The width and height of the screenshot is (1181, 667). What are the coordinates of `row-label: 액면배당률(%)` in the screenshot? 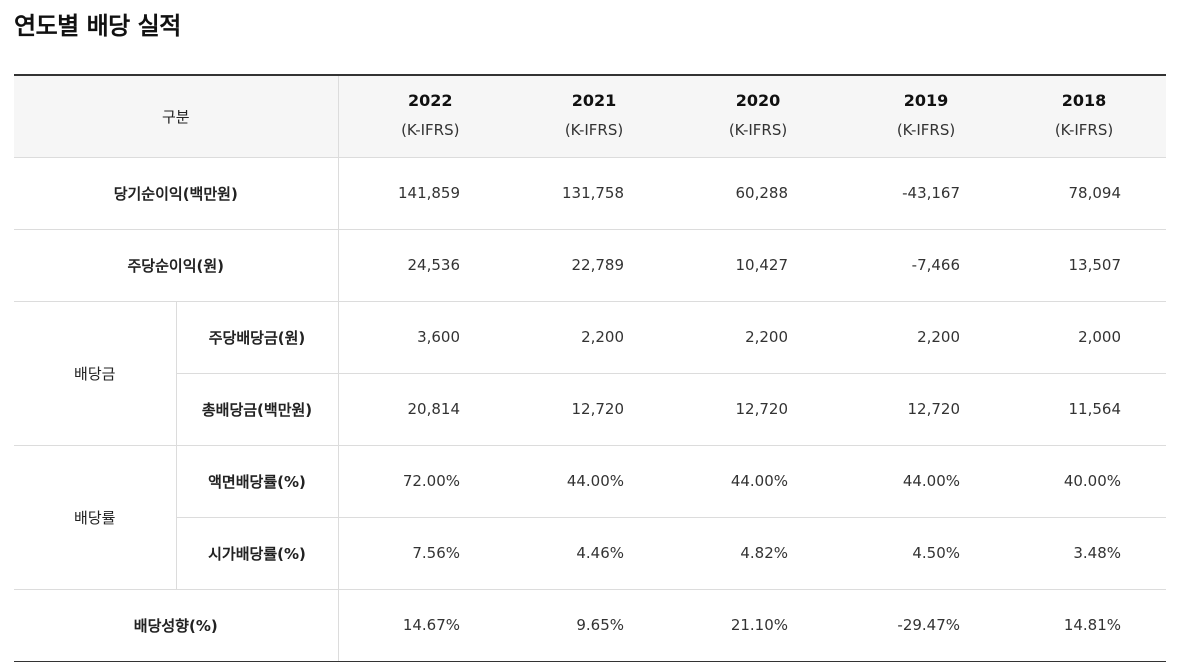 It's located at (257, 481).